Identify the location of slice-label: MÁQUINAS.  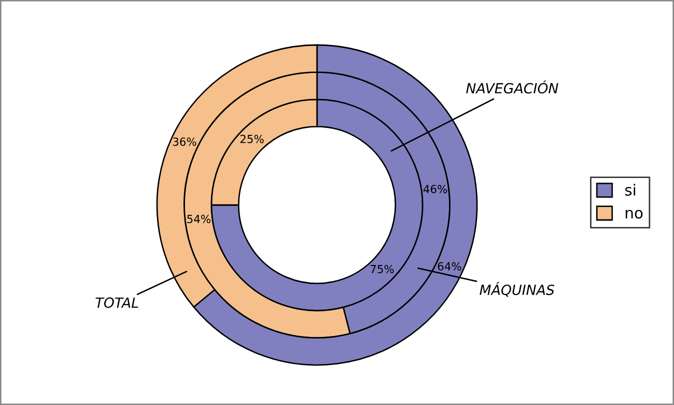
(517, 289).